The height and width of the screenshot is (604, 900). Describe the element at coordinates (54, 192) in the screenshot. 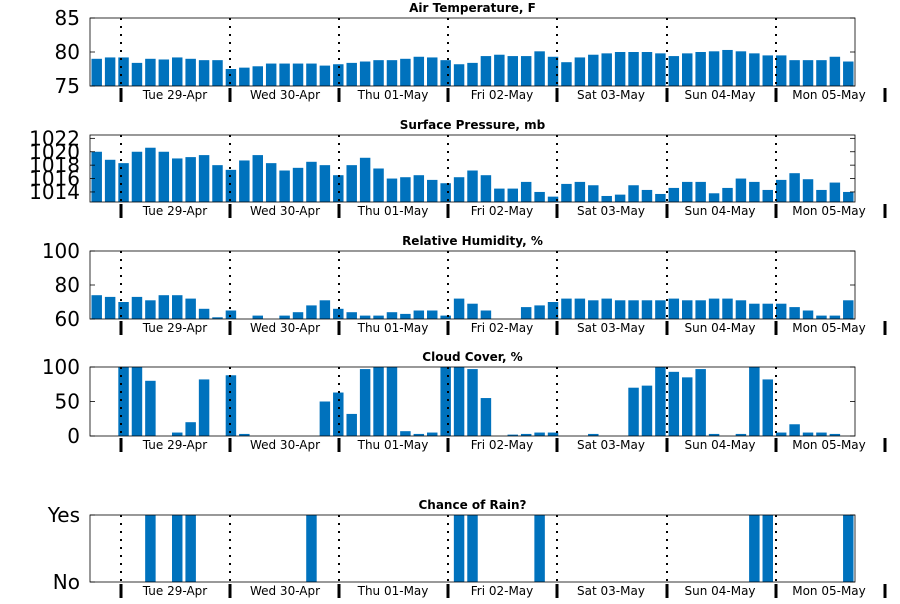

I see `y-tick-label: 1014` at that location.